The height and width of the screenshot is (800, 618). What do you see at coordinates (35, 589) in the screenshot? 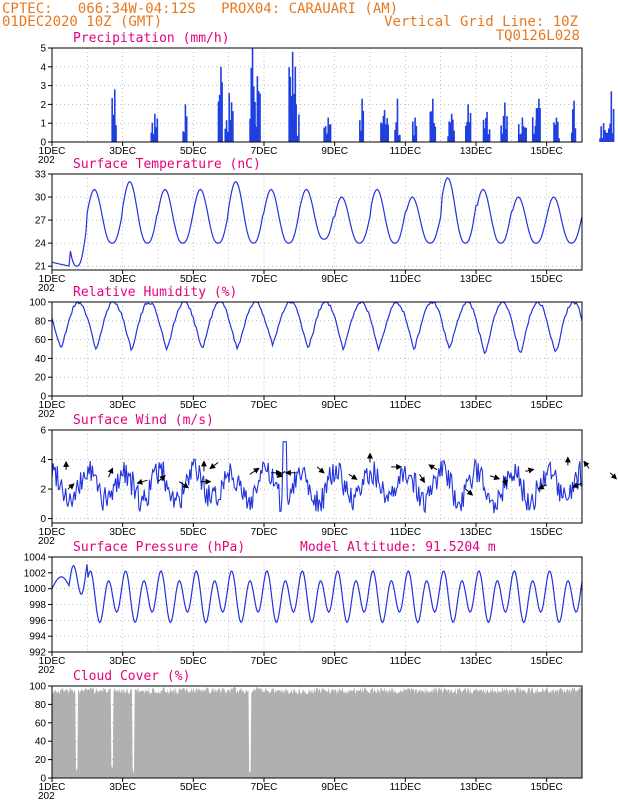
I see `y-tick-label: 1000` at bounding box center [35, 589].